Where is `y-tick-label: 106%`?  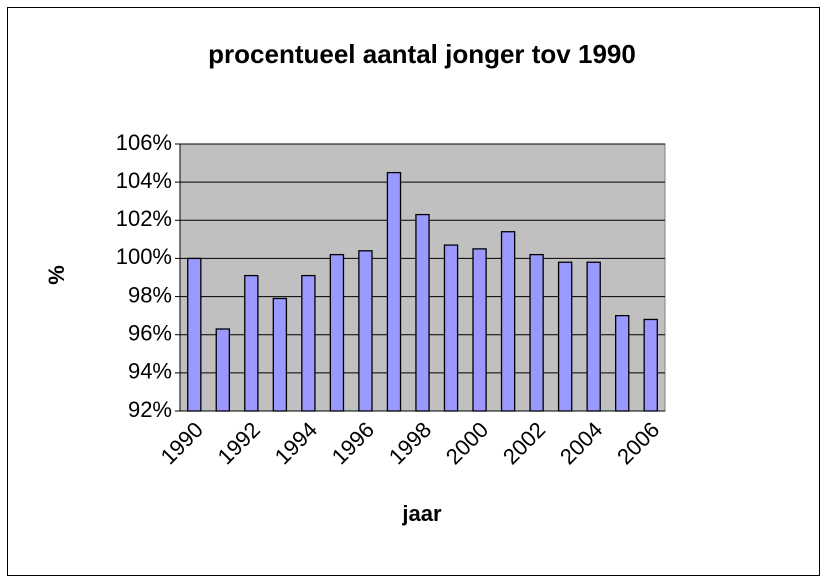
y-tick-label: 106% is located at coordinates (144, 142).